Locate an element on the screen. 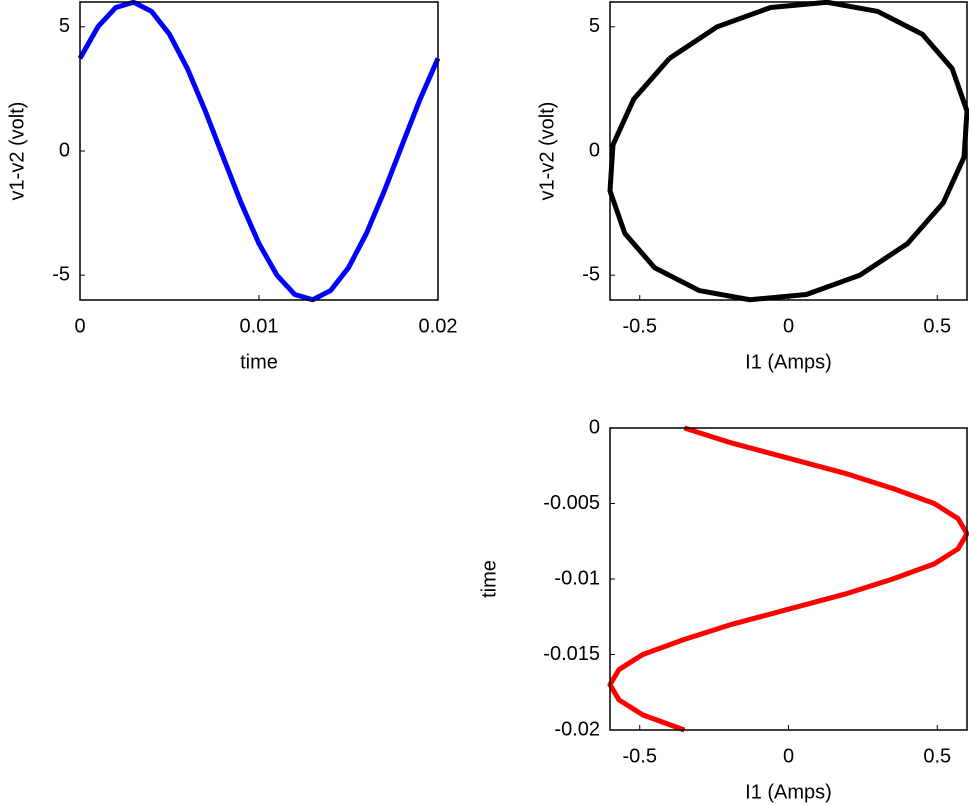 The height and width of the screenshot is (806, 969). y-tick-label: -0.01 is located at coordinates (577, 578).